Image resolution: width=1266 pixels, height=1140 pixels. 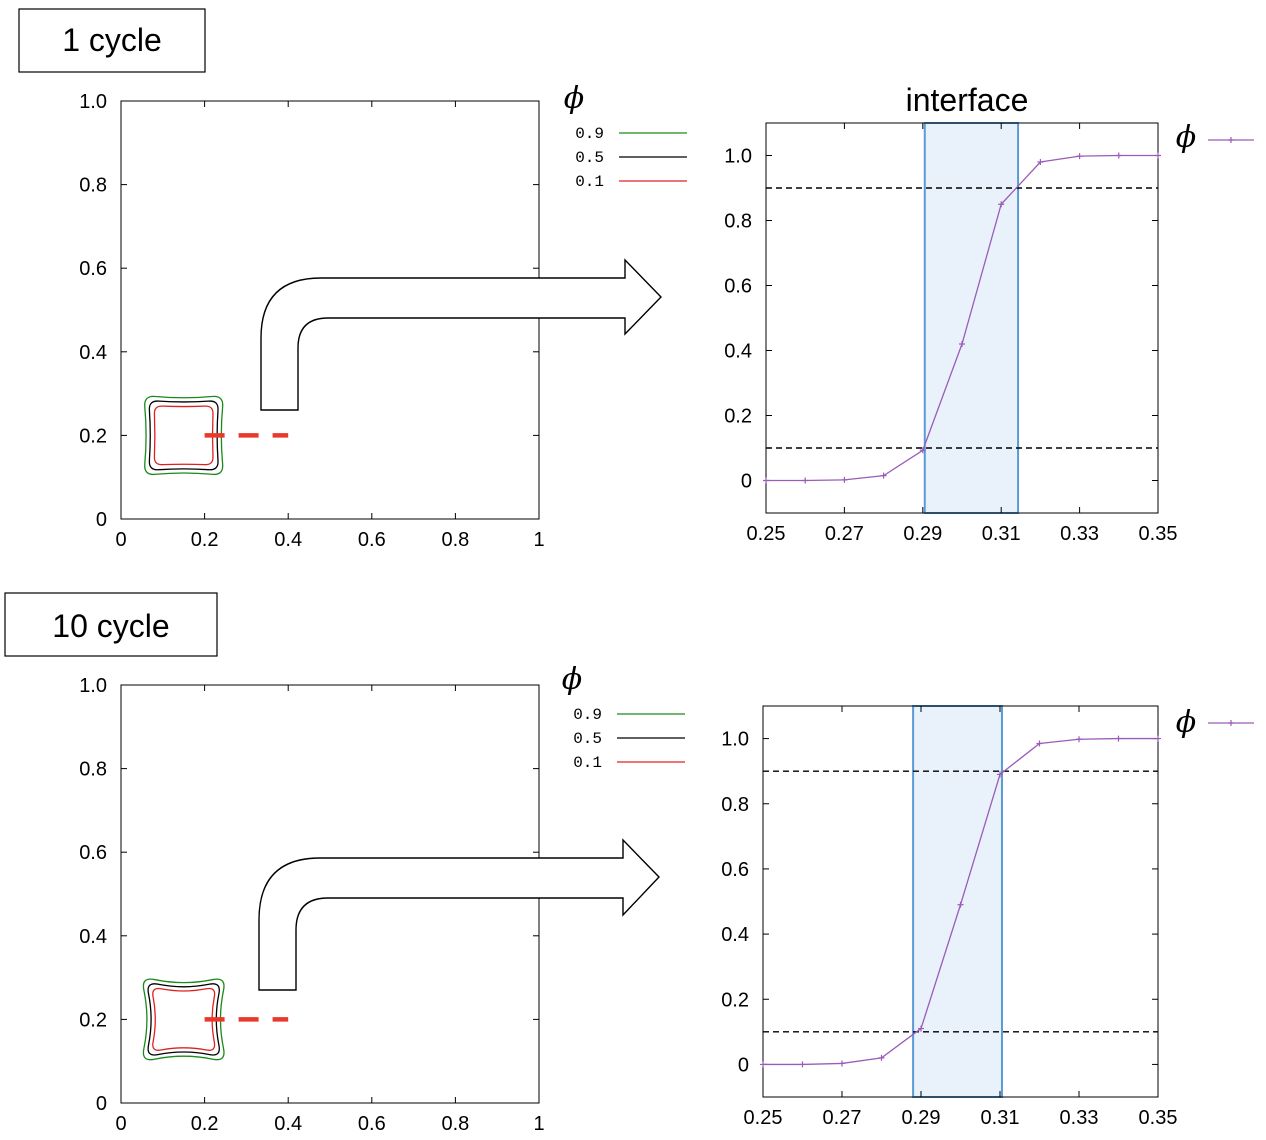 I want to click on legend-title: ϕ, so click(x=574, y=98).